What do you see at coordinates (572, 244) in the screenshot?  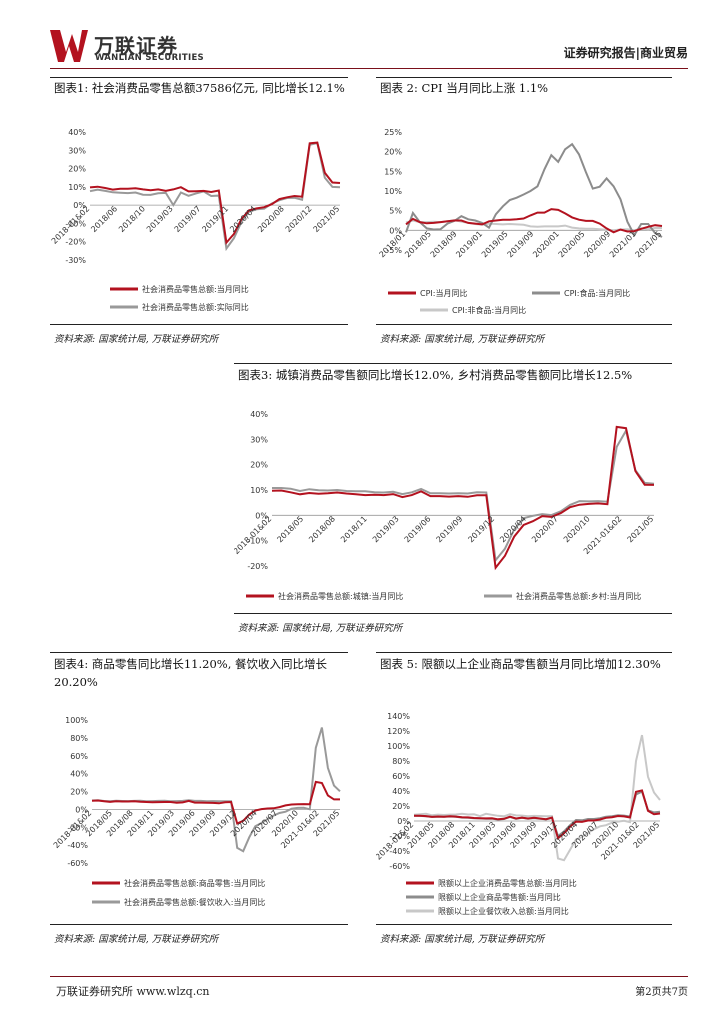 I see `x-tick-label: 2020/05` at bounding box center [572, 244].